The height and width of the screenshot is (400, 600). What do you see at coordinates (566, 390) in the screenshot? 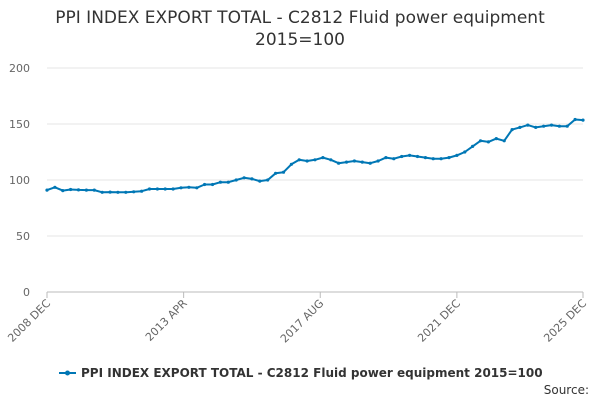
I see `source-label: Source:` at bounding box center [566, 390].